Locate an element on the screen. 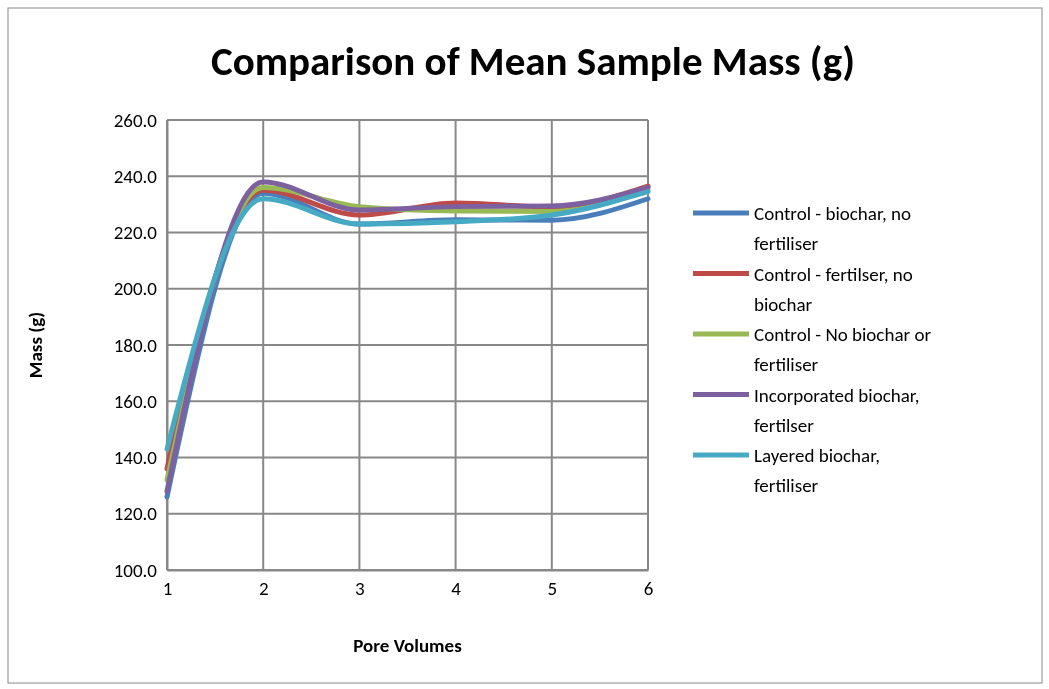 The image size is (1049, 689). x-tick-label: 4 is located at coordinates (456, 589).